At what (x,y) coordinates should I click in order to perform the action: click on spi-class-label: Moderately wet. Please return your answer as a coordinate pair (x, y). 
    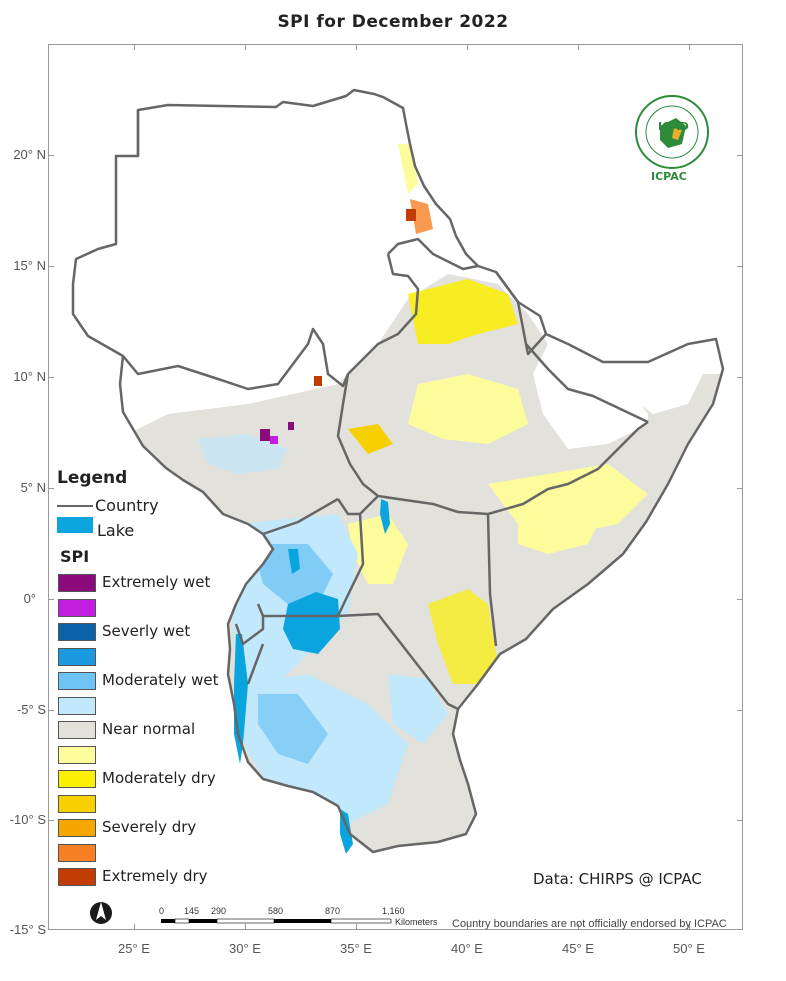
    Looking at the image, I should click on (160, 680).